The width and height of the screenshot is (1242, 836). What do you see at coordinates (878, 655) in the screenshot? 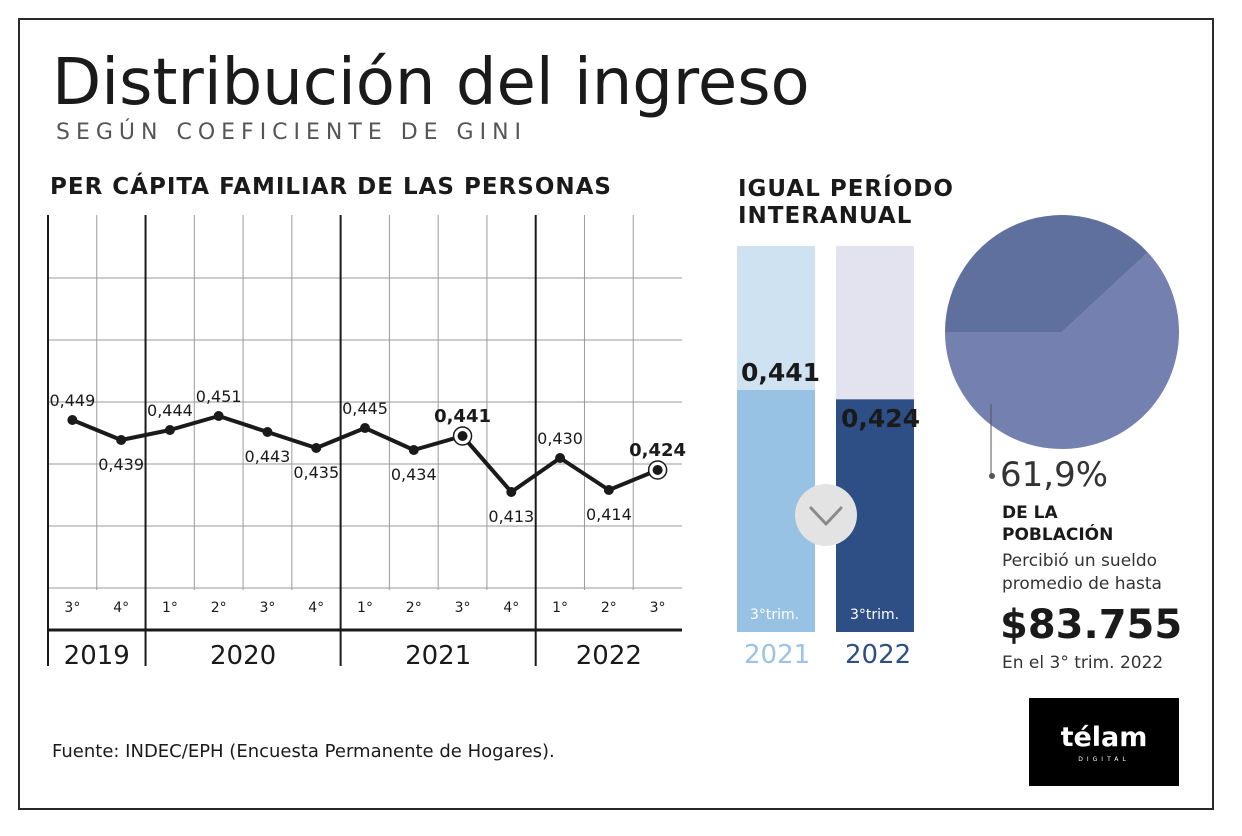
I see `bar-year-label-2022: 2022` at bounding box center [878, 655].